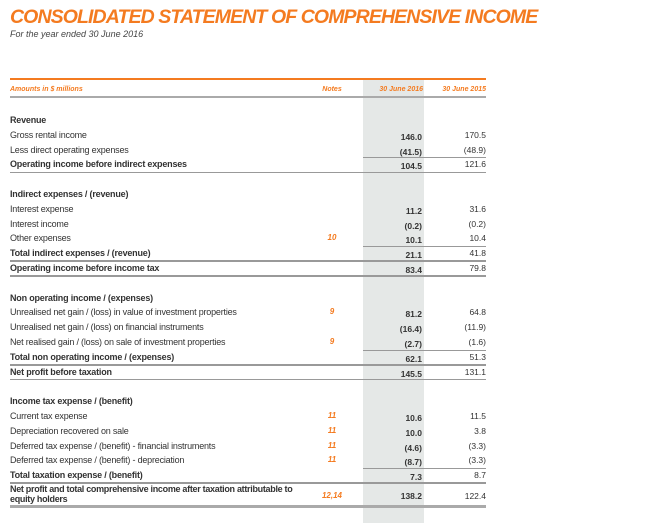 This screenshot has height=523, width=645. What do you see at coordinates (477, 341) in the screenshot?
I see `value-2015: (1.6)` at bounding box center [477, 341].